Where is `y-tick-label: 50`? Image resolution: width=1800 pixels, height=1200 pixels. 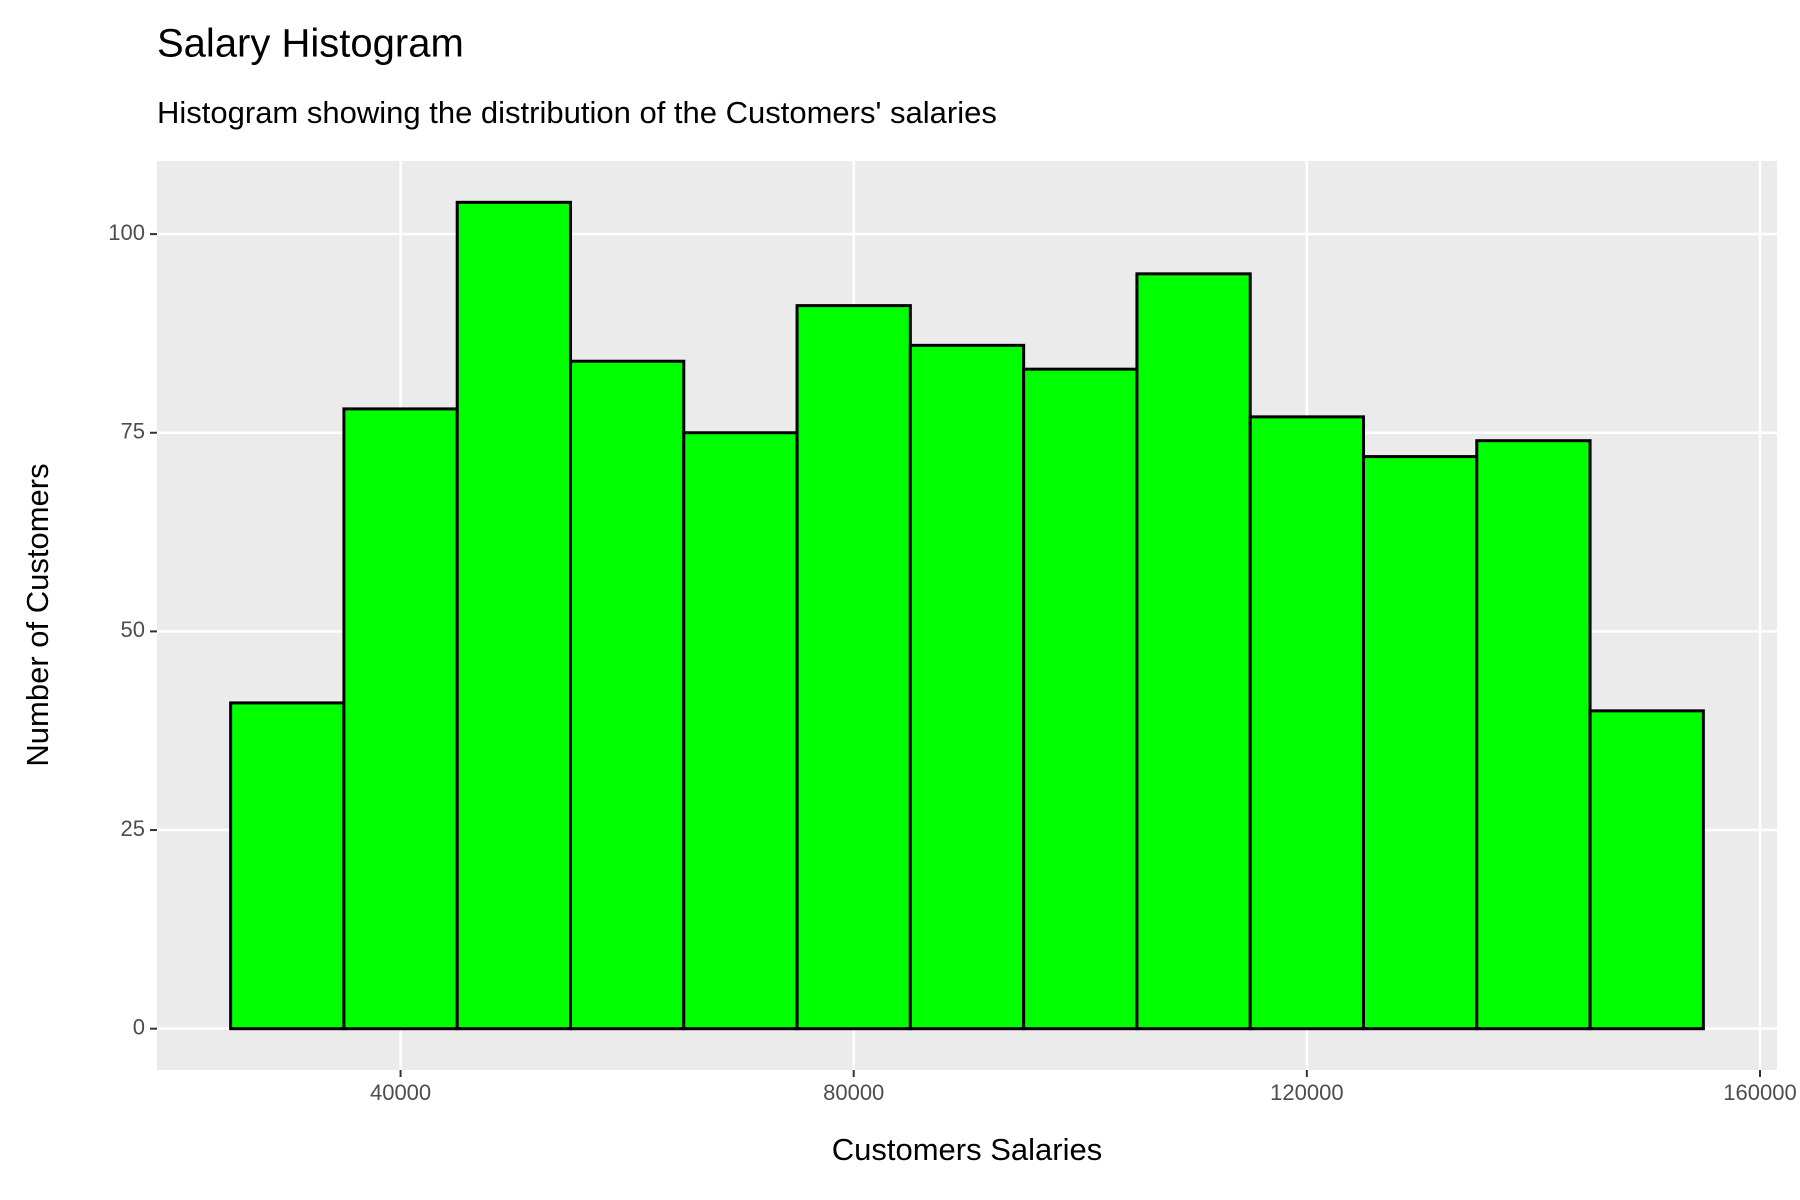
y-tick-label: 50 is located at coordinates (133, 629).